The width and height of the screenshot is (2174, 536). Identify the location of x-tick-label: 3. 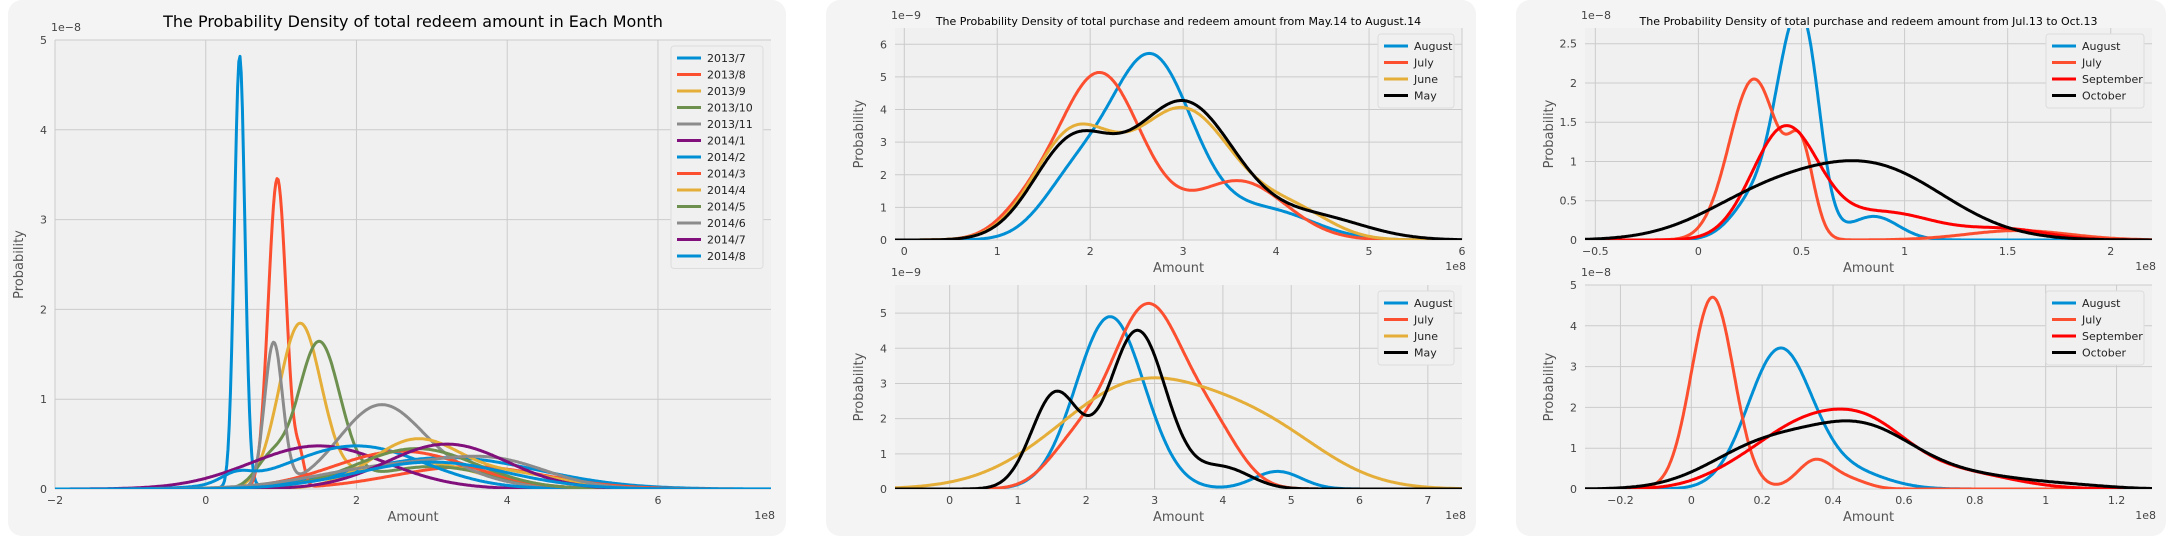
(1154, 500).